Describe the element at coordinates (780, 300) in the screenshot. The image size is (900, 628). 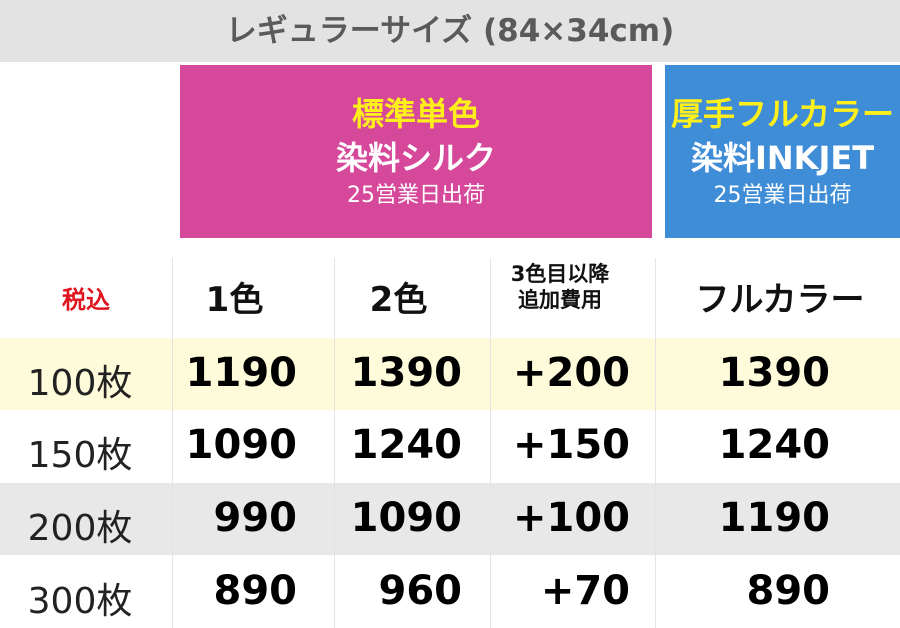
I see `column-header: フルカラー` at that location.